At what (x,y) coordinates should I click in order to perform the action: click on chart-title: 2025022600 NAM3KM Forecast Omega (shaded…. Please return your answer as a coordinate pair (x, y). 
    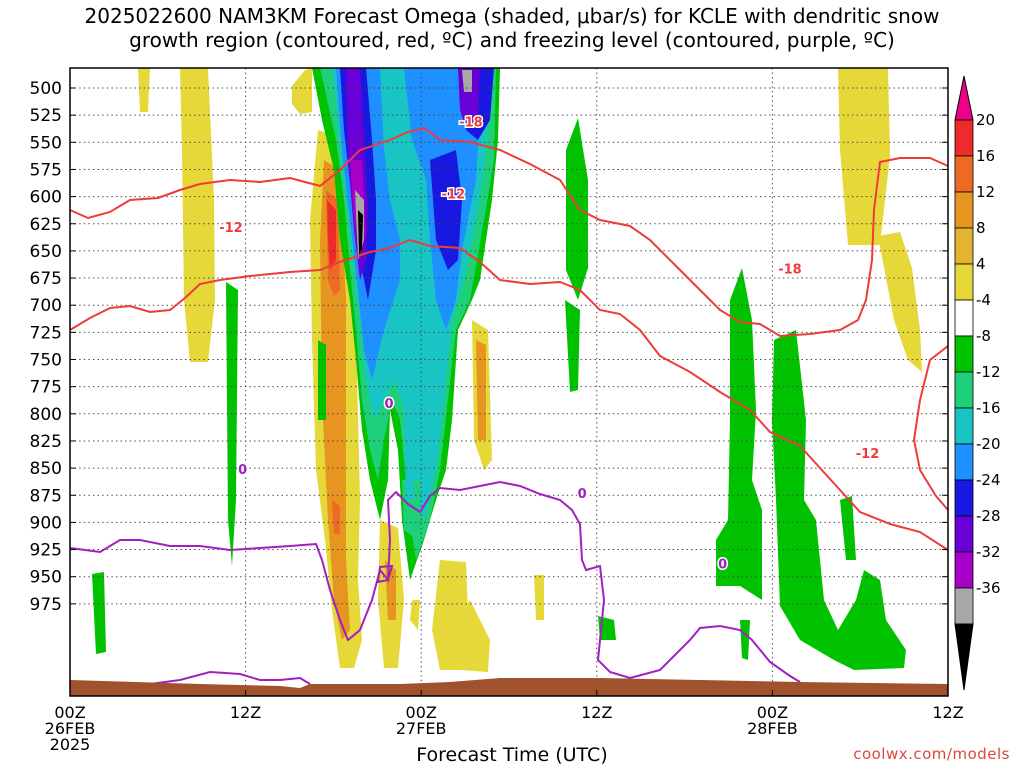
    Looking at the image, I should click on (512, 28).